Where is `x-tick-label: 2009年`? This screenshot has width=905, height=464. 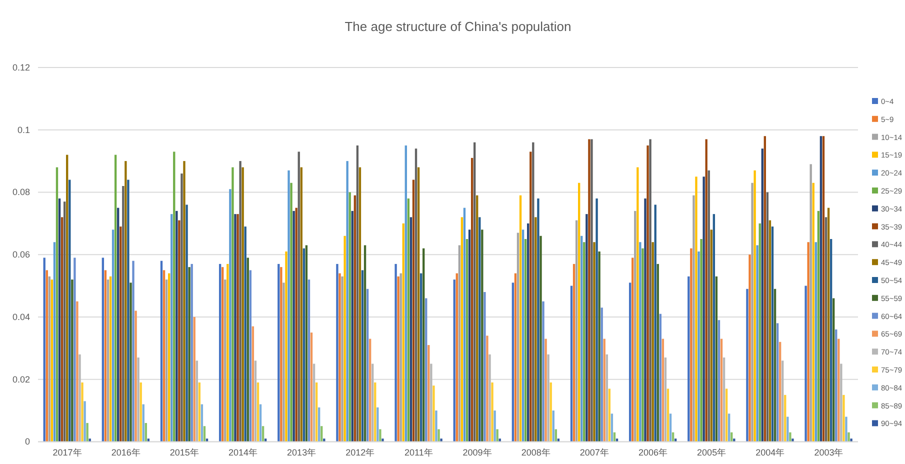
x-tick-label: 2009年 is located at coordinates (477, 453).